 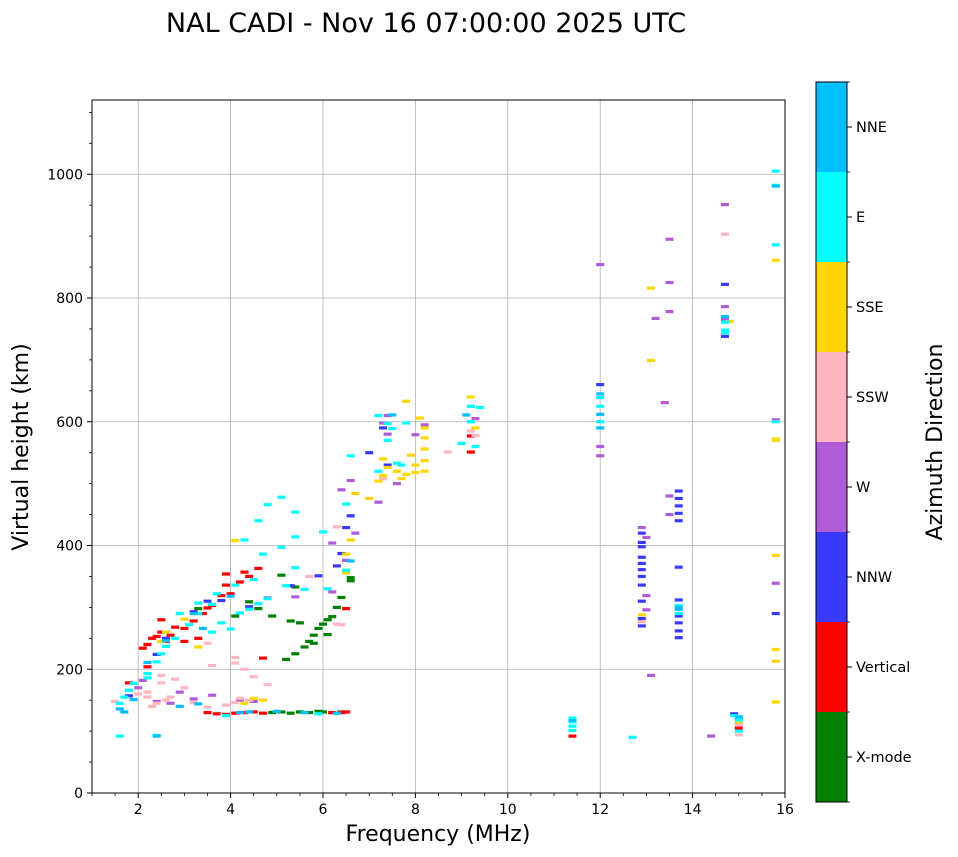 I want to click on y-tick-label: 600, so click(x=69, y=423).